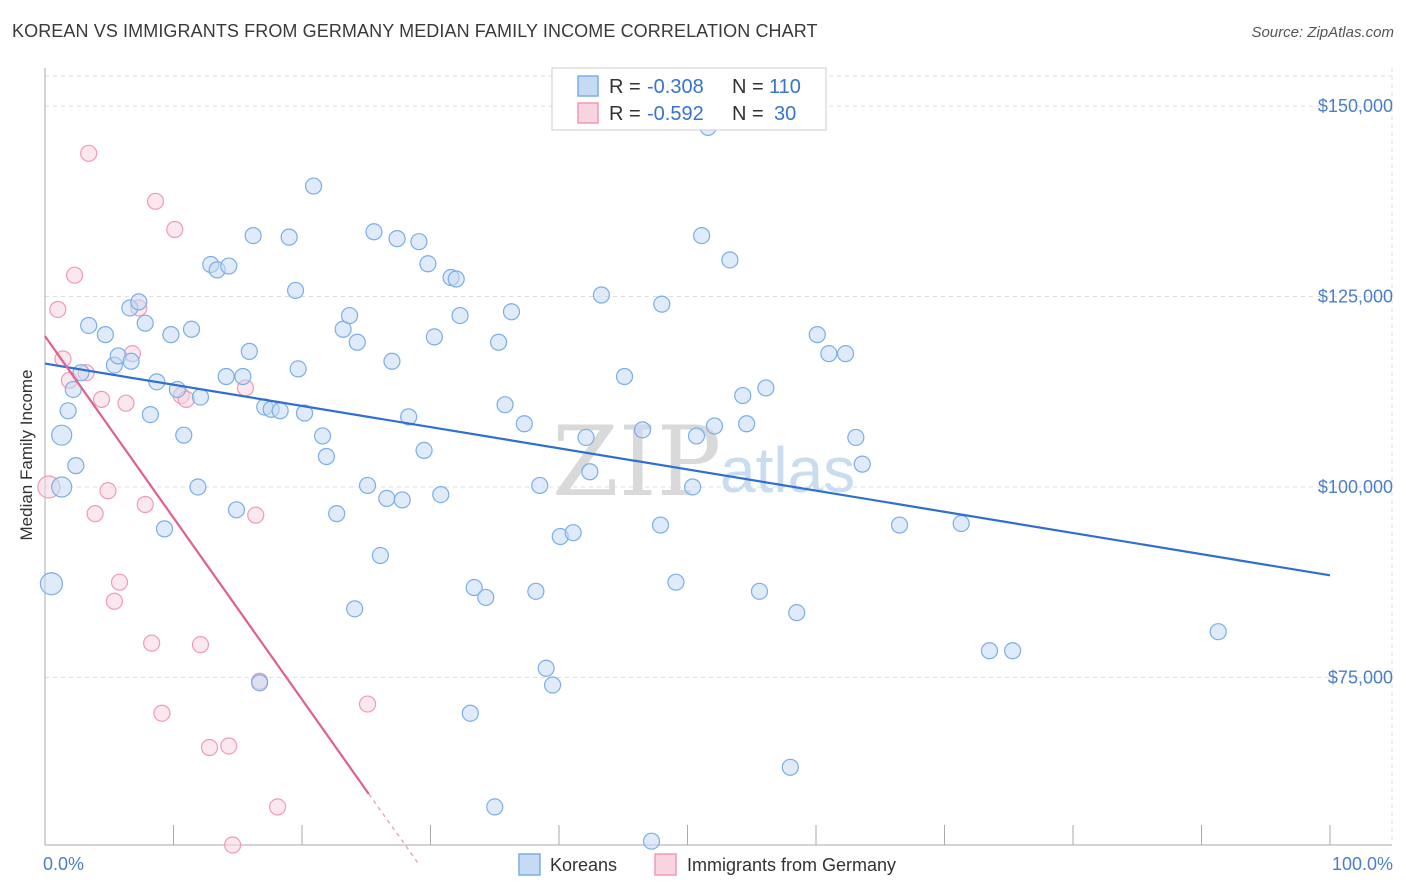 The width and height of the screenshot is (1406, 892). Describe the element at coordinates (1355, 106) in the screenshot. I see `y-tick-label: $150,000` at that location.